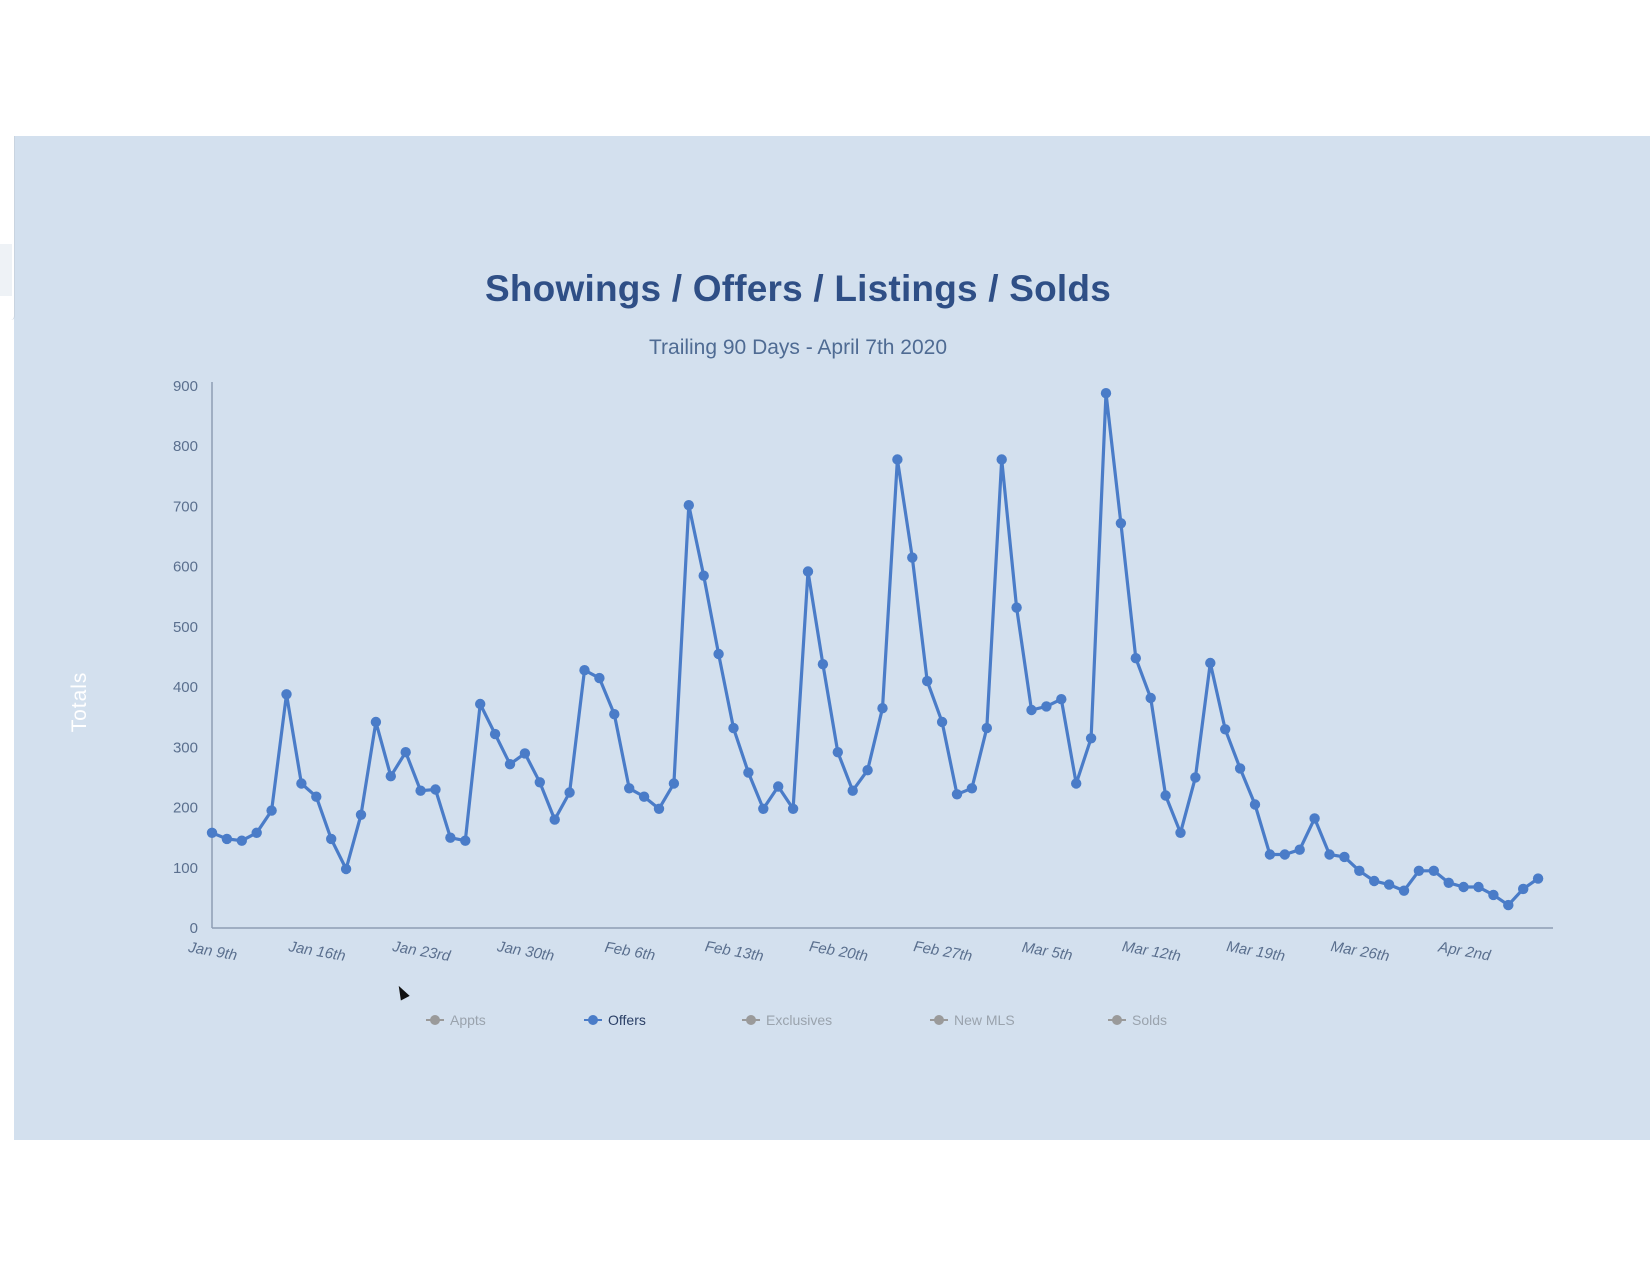 The width and height of the screenshot is (1650, 1275). I want to click on x-tick-label: Mar 26th, so click(1359, 951).